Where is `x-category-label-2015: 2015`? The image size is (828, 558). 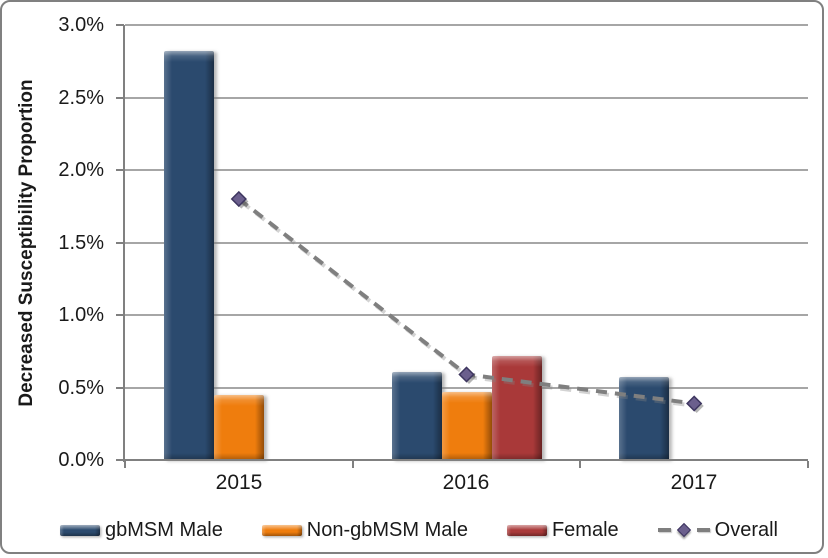 x-category-label-2015: 2015 is located at coordinates (239, 482).